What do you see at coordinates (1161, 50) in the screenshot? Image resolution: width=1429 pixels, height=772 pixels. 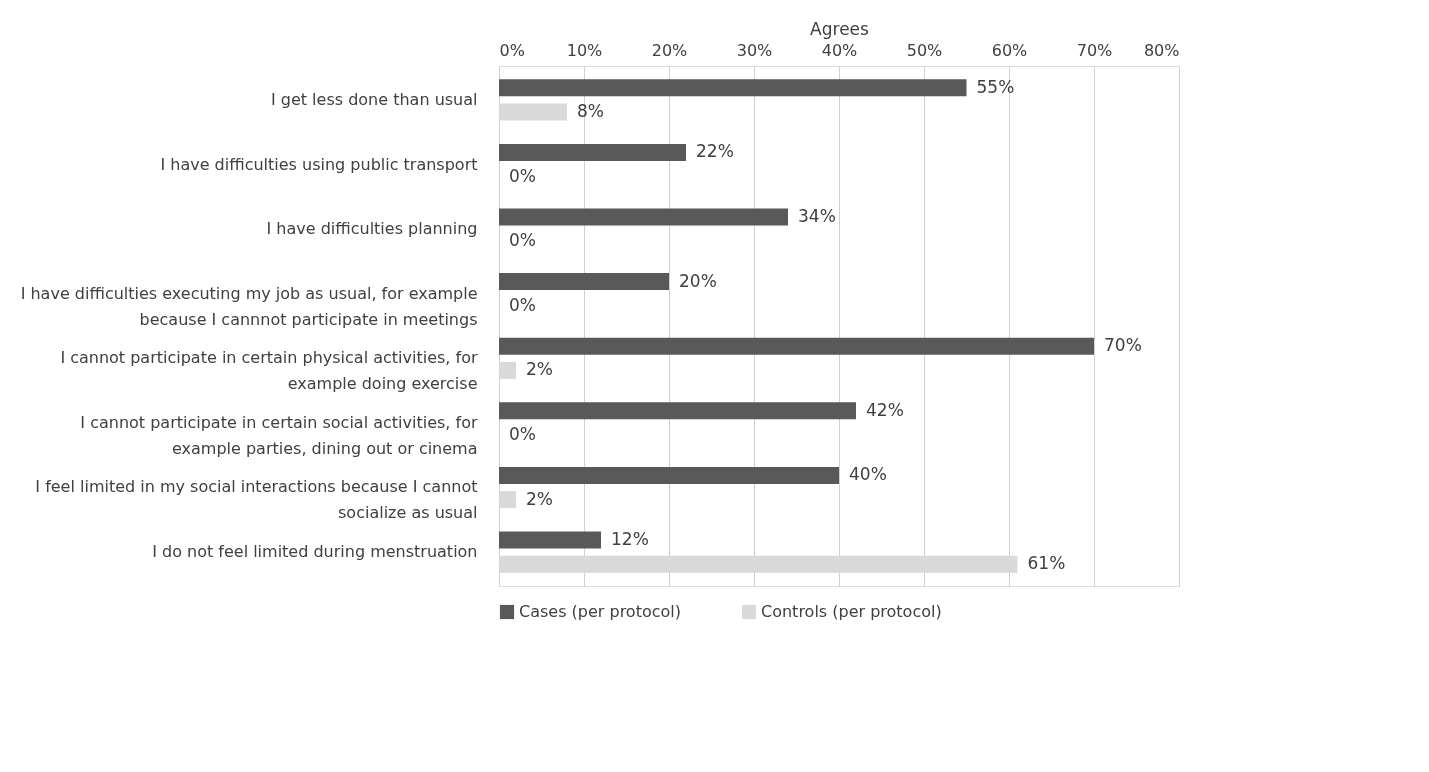 I see `x-tick-label: 80%` at bounding box center [1161, 50].